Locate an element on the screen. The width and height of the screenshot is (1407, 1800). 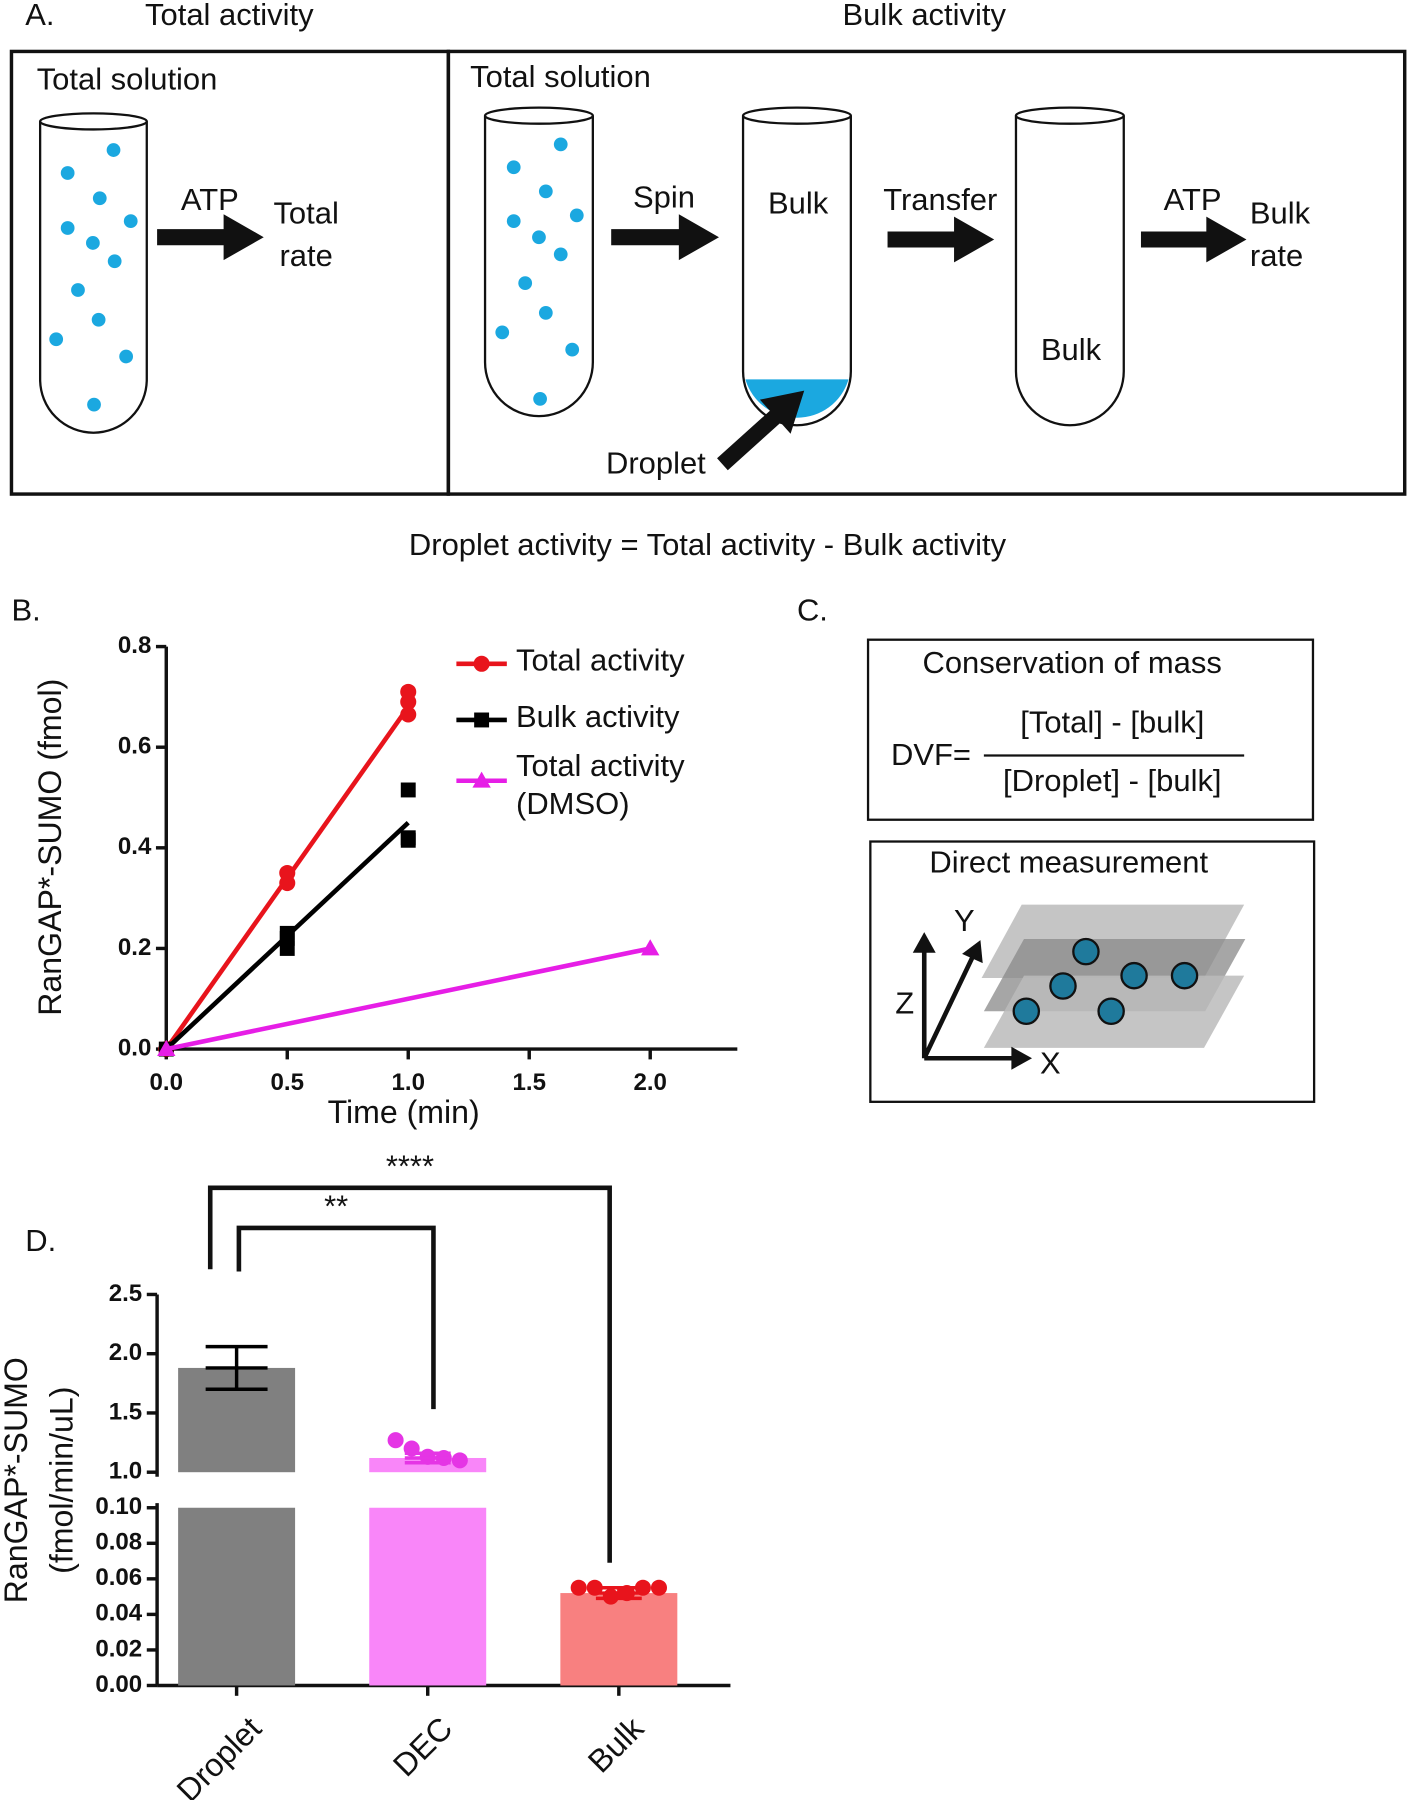
section-title: Total activity is located at coordinates (229, 16).